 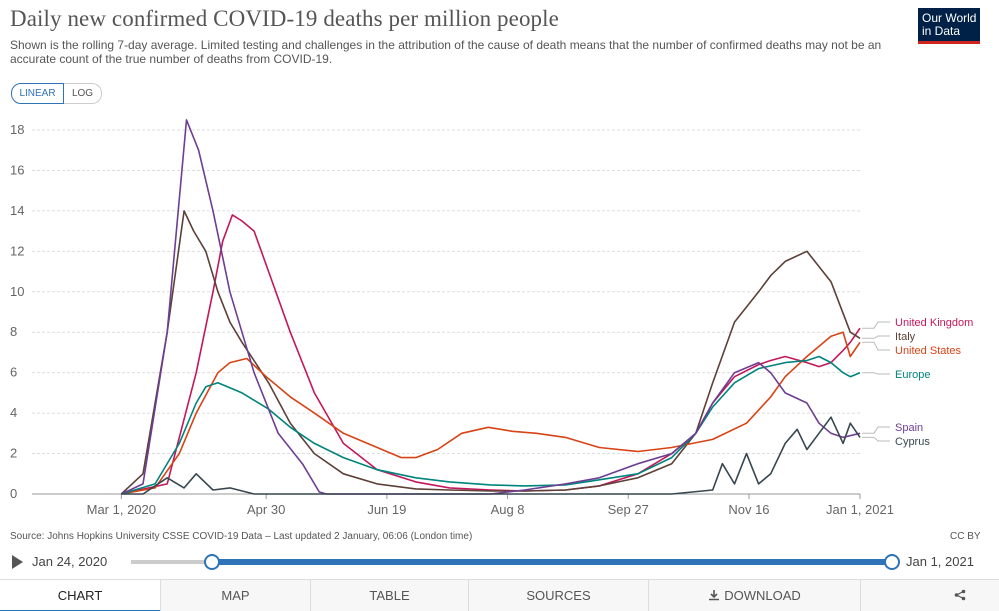 I want to click on logo-line-2: in Data, so click(x=941, y=31).